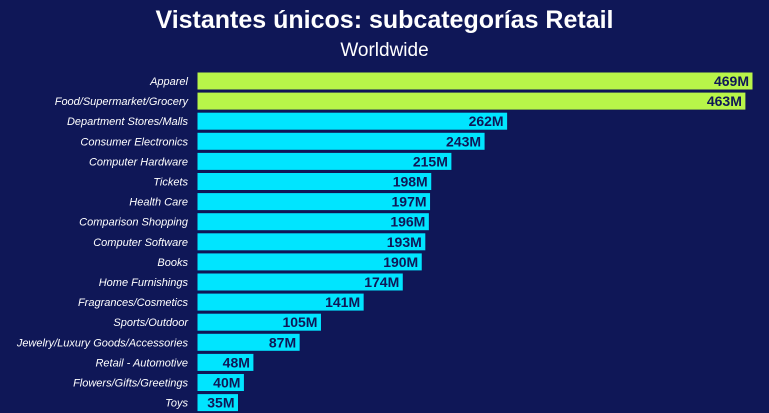  Describe the element at coordinates (134, 142) in the screenshot. I see `category-label-consumer-electronics: Consumer Electronics` at that location.